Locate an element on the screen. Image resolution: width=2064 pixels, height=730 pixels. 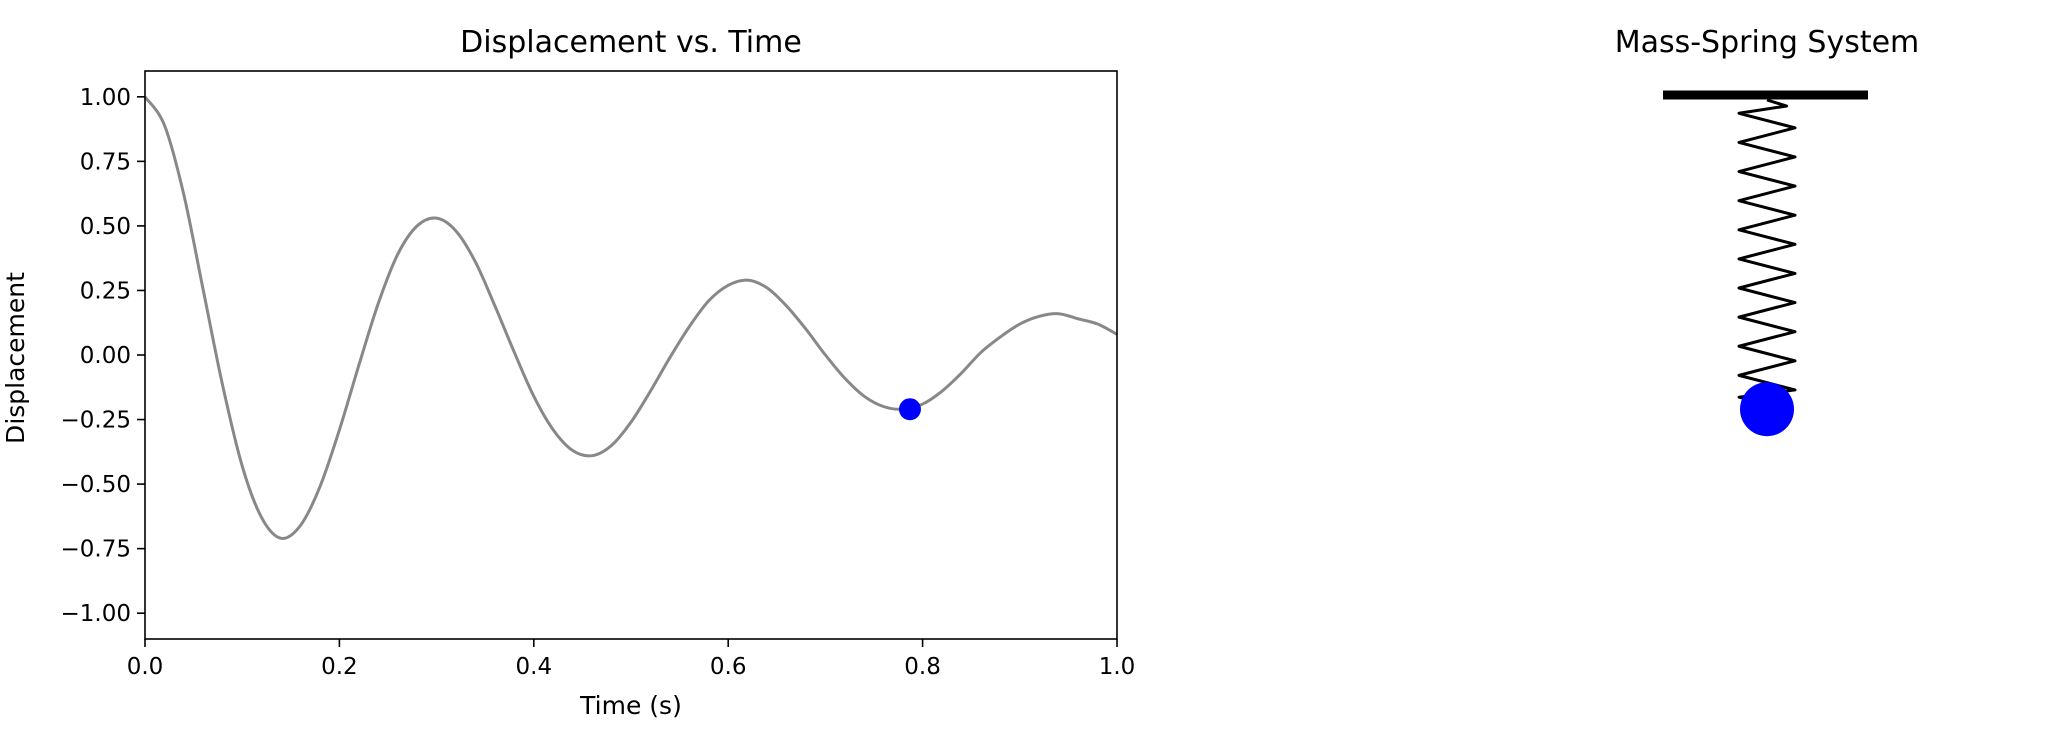
y-tick-label: 1.00 is located at coordinates (105, 98).